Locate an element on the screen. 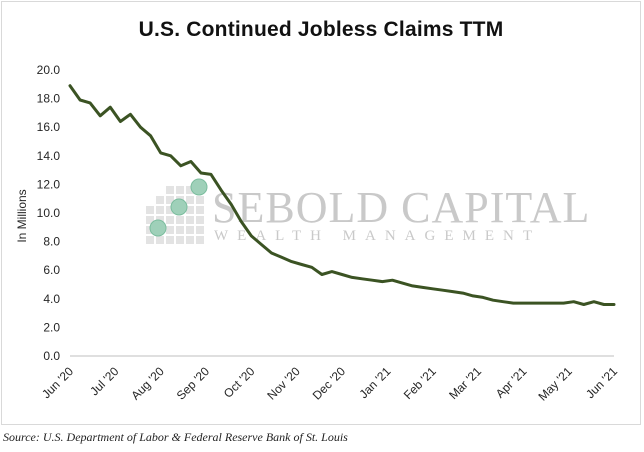 Image resolution: width=644 pixels, height=452 pixels. y-axis-label: In Millions is located at coordinates (22, 215).